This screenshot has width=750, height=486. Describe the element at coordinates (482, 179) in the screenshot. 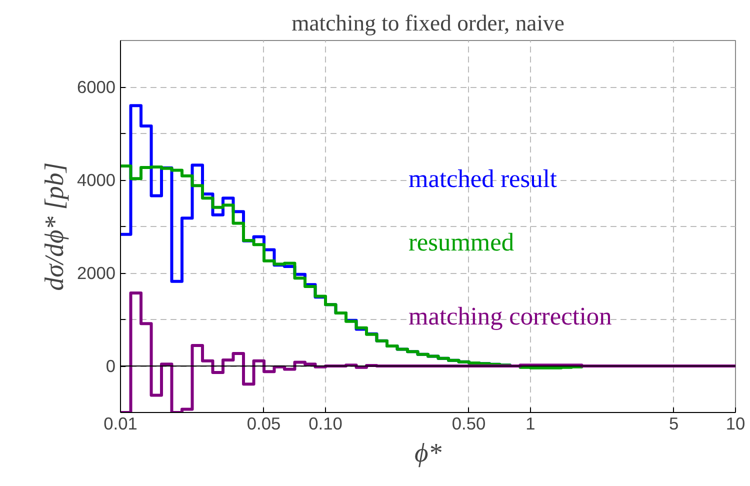

I see `text: matched result` at that location.